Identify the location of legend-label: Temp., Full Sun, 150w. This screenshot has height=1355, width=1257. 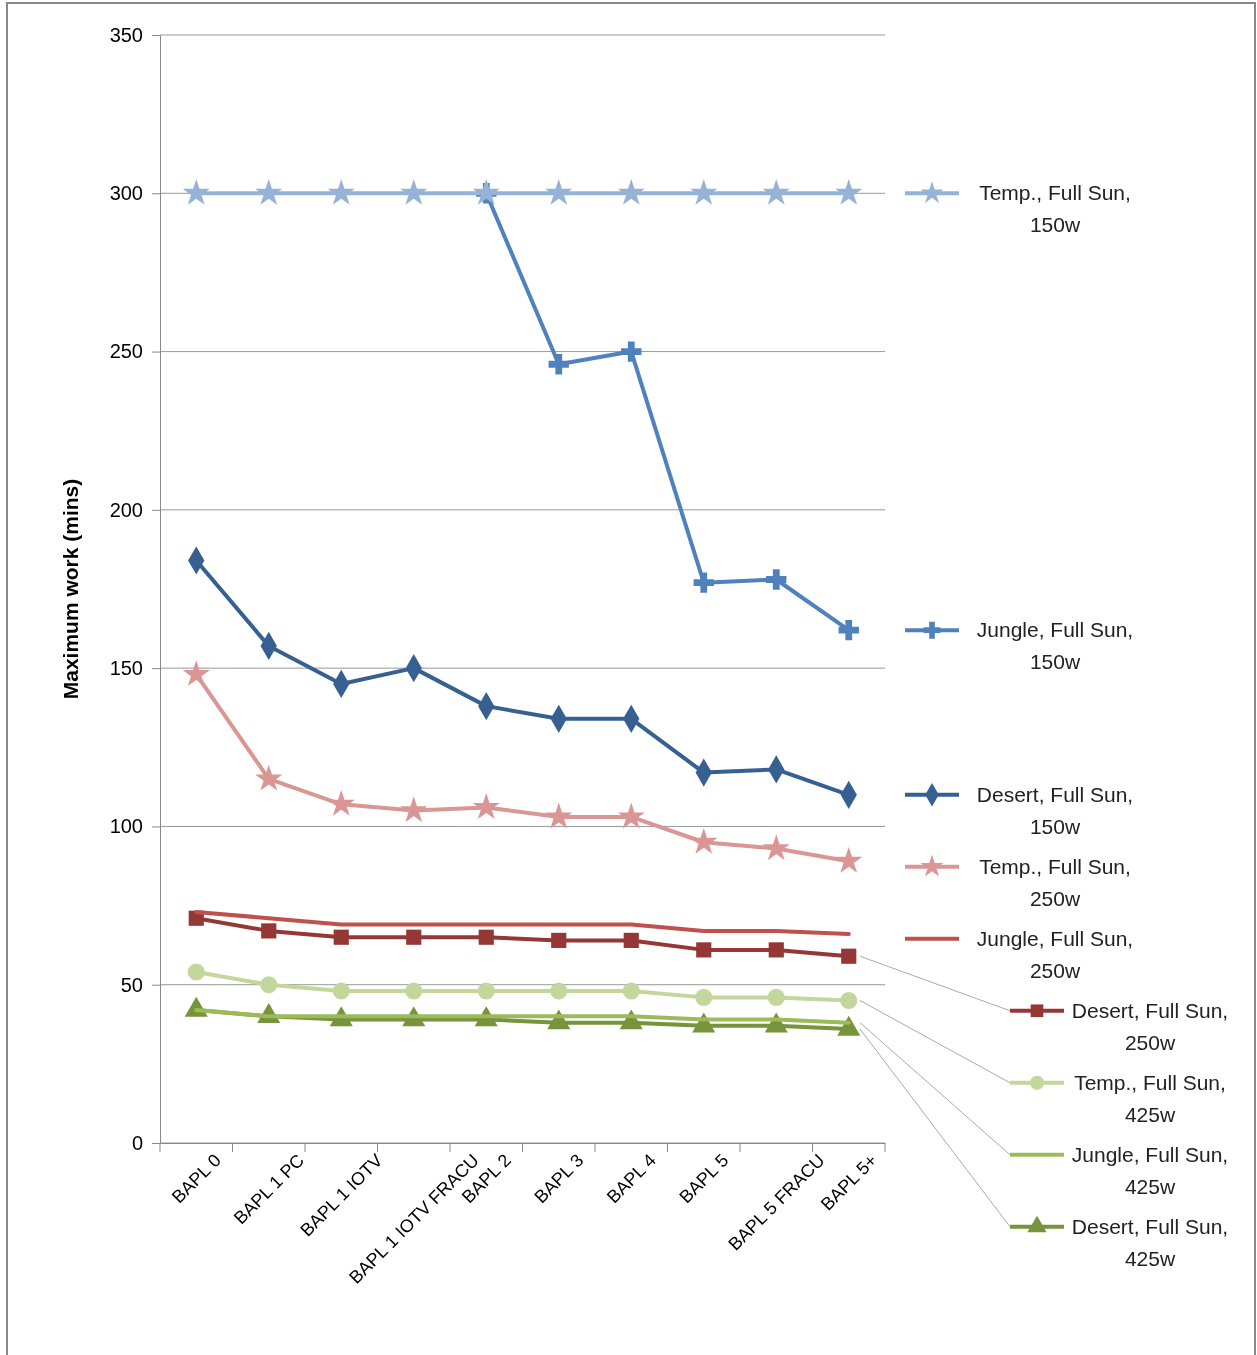
(1055, 209).